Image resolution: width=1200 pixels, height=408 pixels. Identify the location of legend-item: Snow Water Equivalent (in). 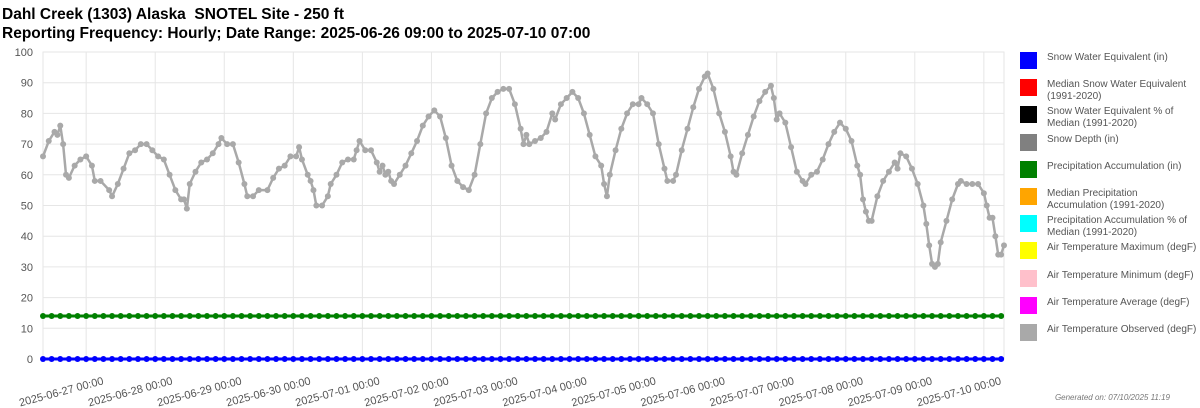
(1109, 63).